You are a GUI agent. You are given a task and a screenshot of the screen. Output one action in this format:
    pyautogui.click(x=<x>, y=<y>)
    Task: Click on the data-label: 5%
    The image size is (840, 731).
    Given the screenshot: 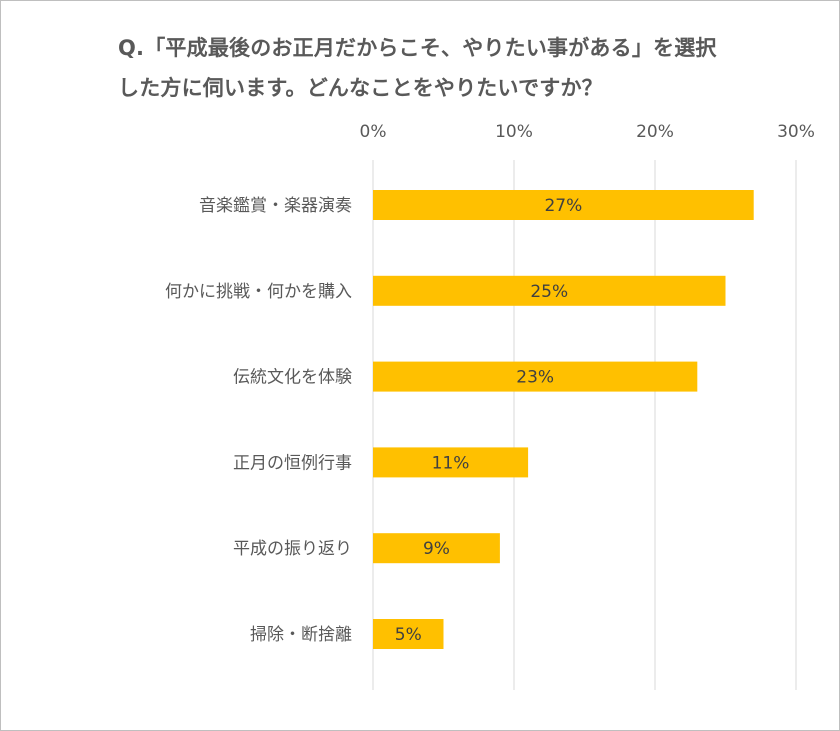 What is the action you would take?
    pyautogui.click(x=408, y=635)
    